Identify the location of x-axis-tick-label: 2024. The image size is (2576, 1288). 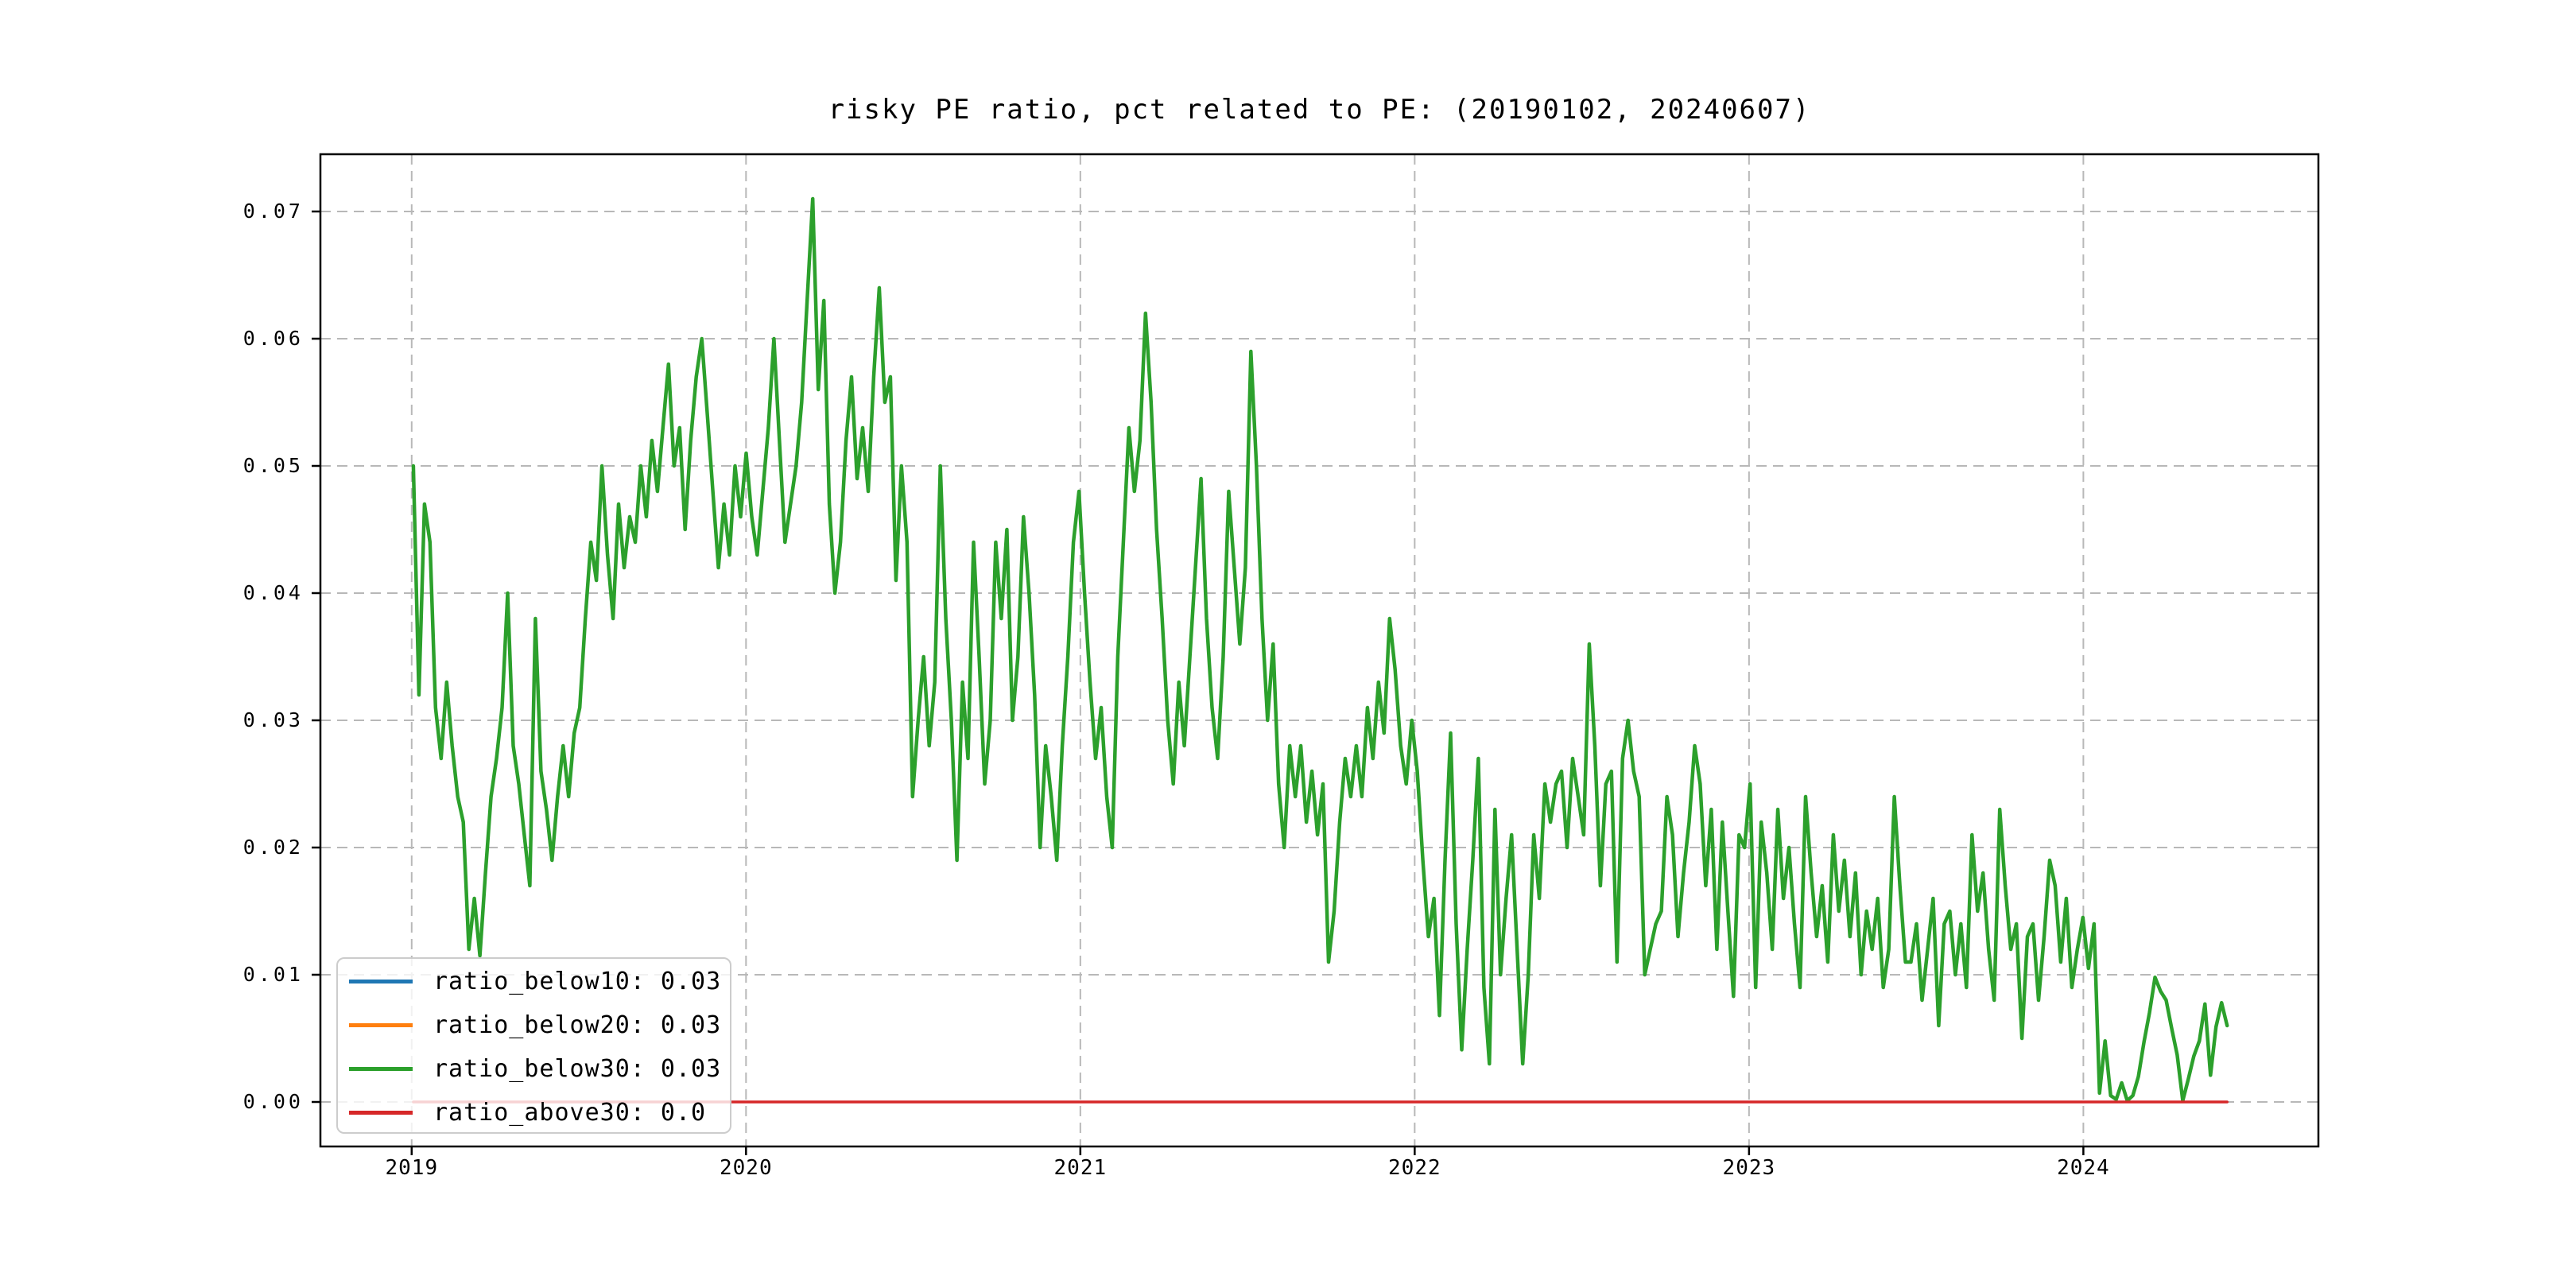
(2084, 1168).